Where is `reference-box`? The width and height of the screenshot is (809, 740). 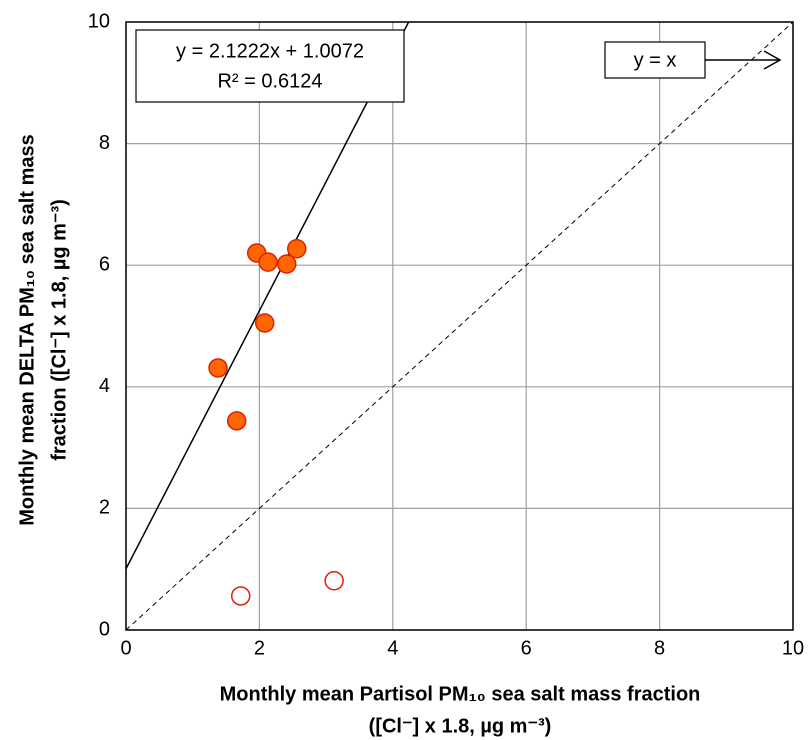 reference-box is located at coordinates (655, 60).